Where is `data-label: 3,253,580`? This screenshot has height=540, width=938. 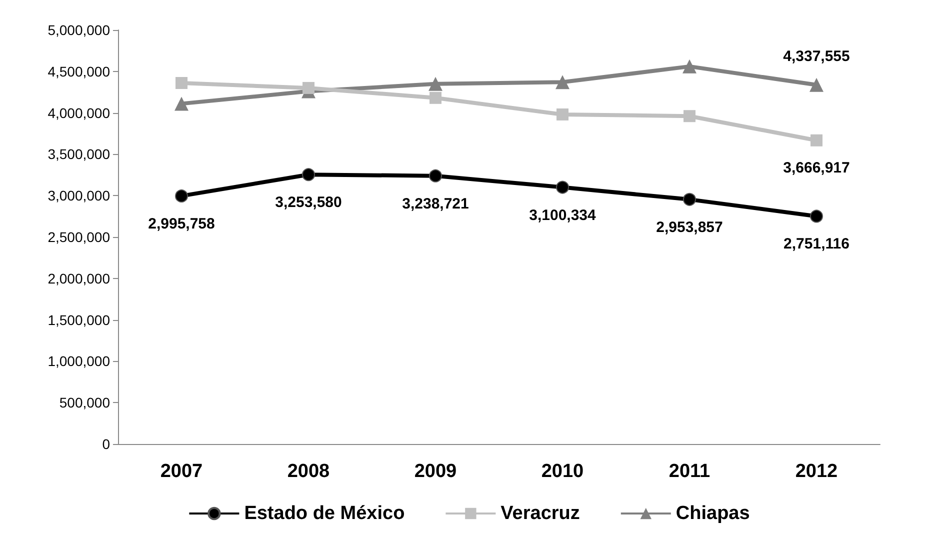
data-label: 3,253,580 is located at coordinates (308, 203).